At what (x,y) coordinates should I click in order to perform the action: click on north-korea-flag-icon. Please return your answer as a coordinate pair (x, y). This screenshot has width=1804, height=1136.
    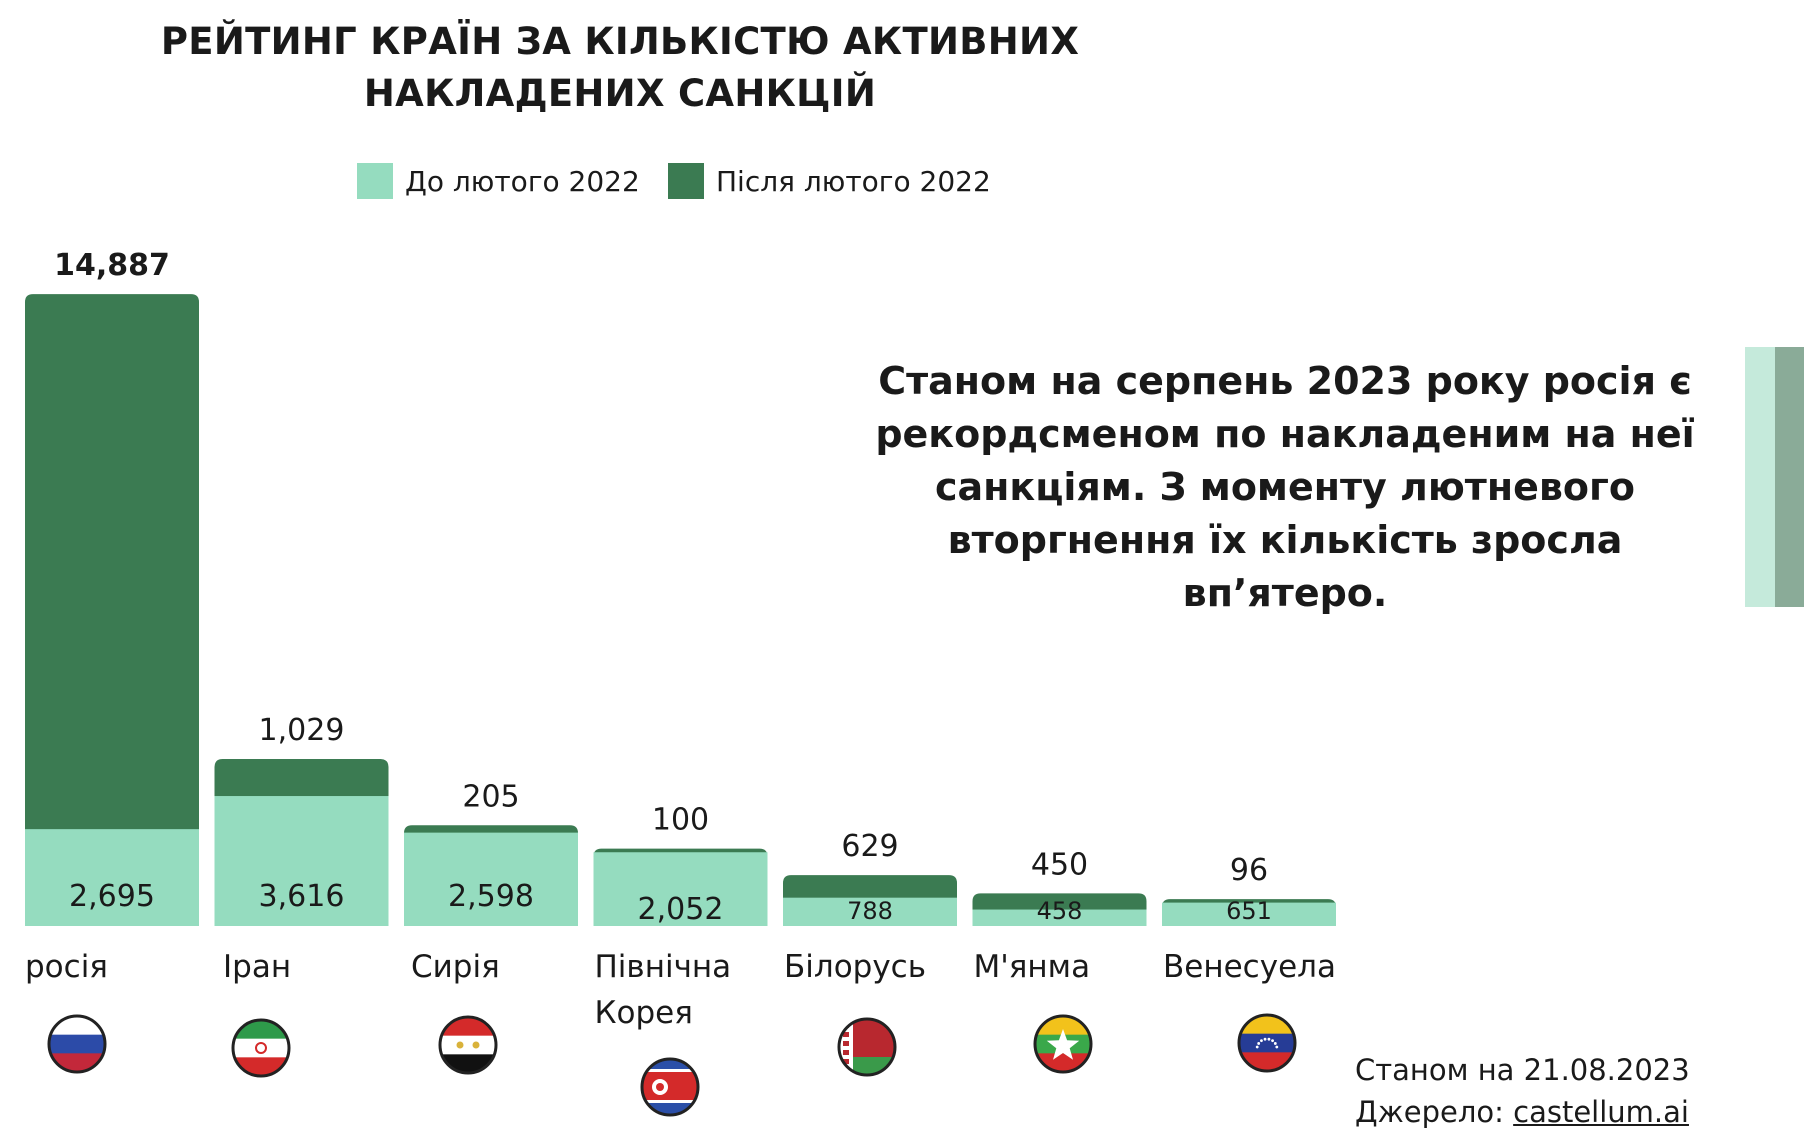
    Looking at the image, I should click on (670, 1087).